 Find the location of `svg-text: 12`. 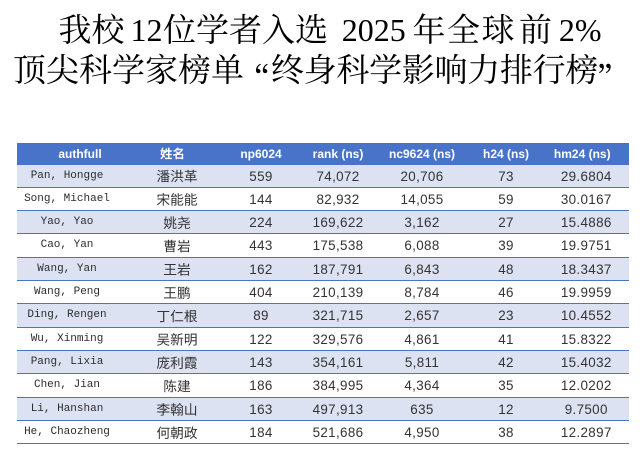

svg-text: 12 is located at coordinates (147, 30).